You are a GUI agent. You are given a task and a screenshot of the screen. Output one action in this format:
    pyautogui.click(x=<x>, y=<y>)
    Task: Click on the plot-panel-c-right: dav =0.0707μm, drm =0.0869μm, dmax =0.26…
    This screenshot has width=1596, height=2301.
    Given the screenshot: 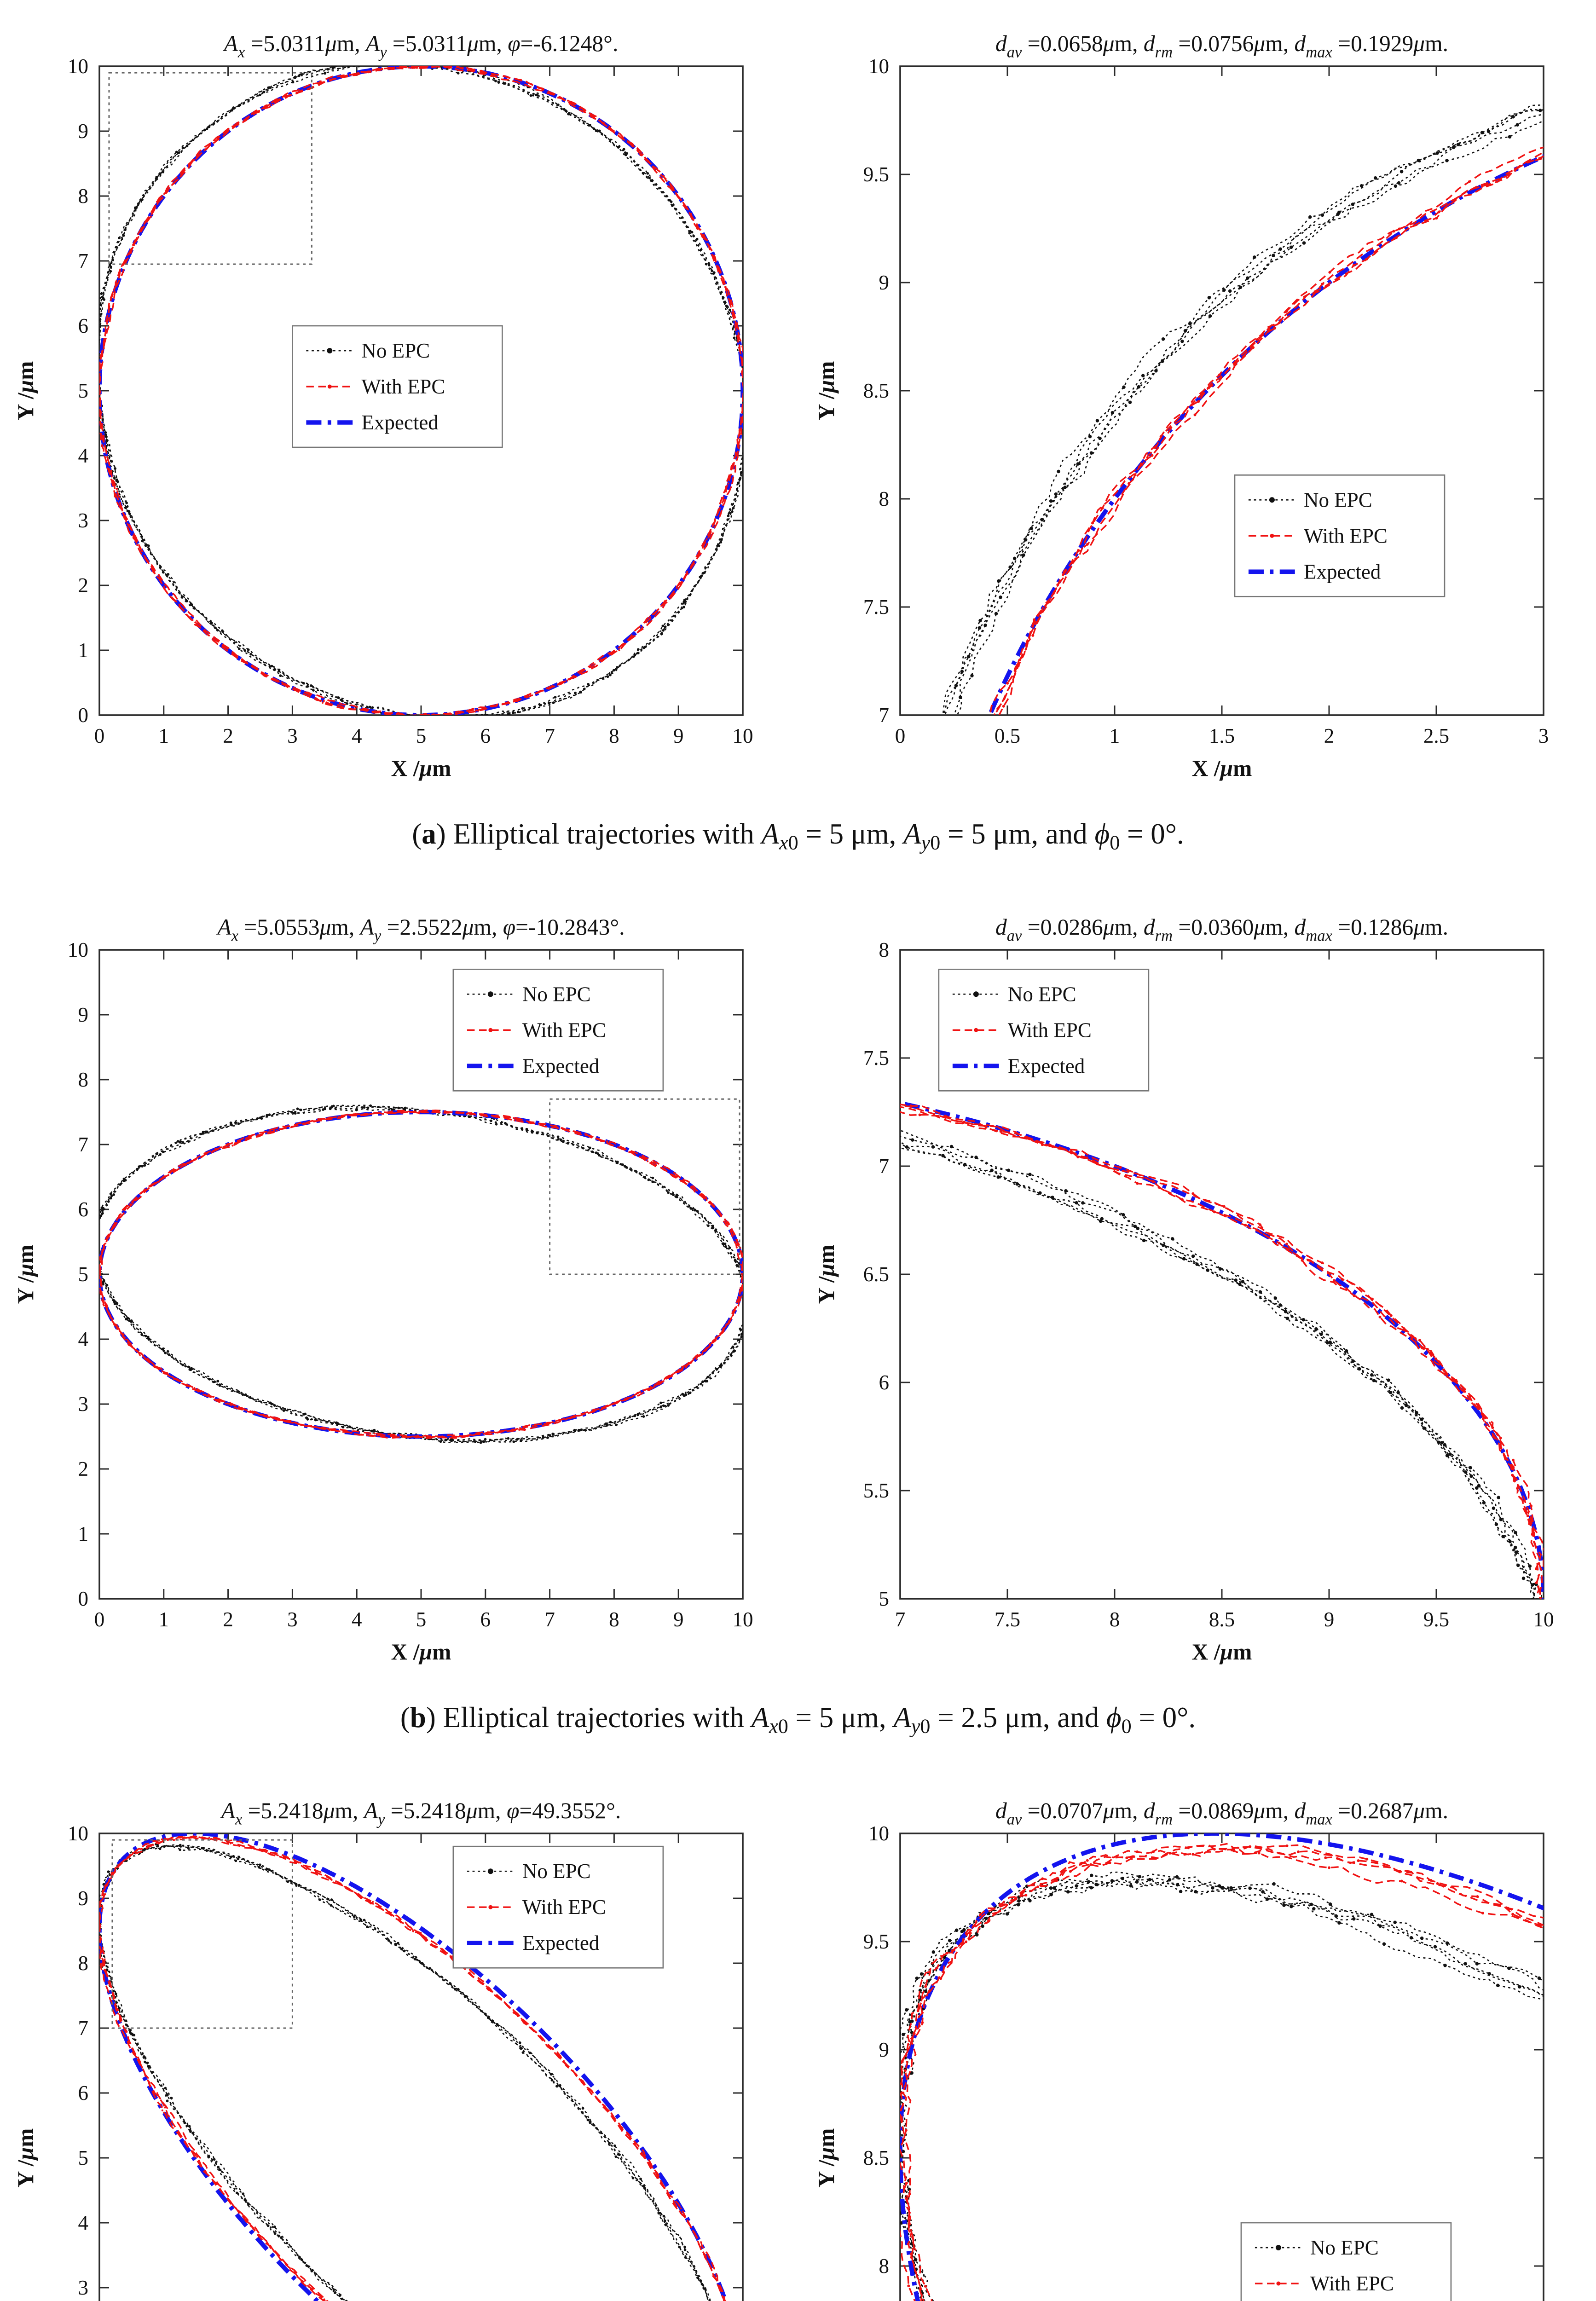 What is the action you would take?
    pyautogui.click(x=1199, y=2048)
    